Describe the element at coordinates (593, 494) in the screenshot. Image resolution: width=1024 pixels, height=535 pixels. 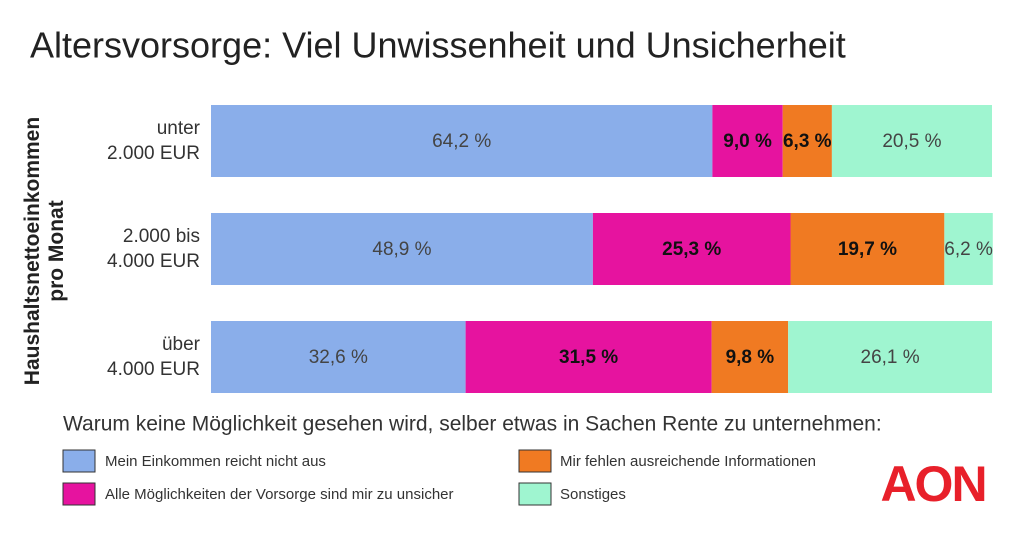
I see `legend-label: Sonstiges` at that location.